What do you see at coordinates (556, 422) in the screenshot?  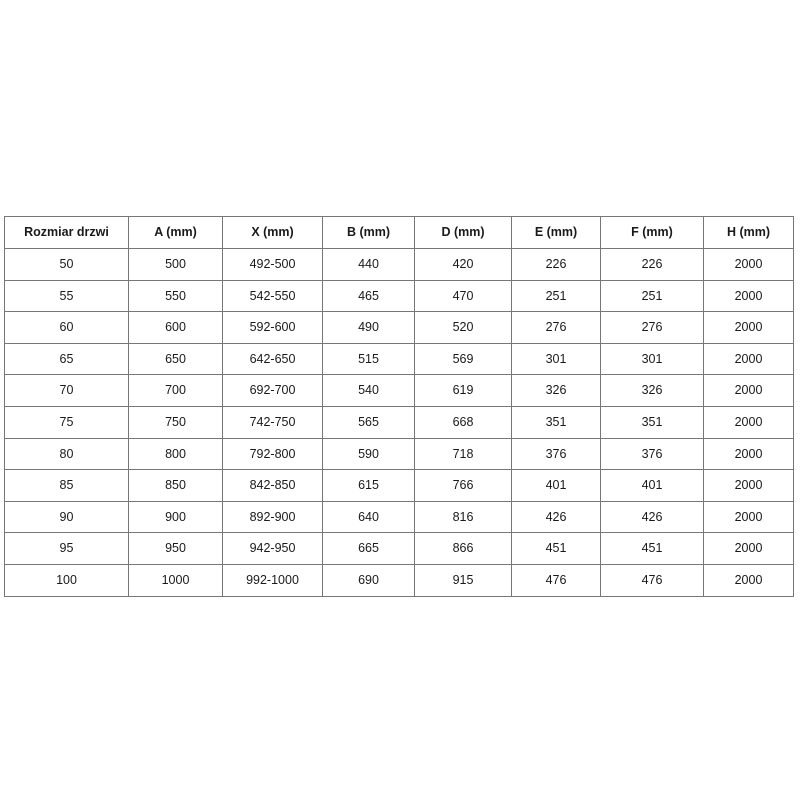 I see `table-cell: 351` at bounding box center [556, 422].